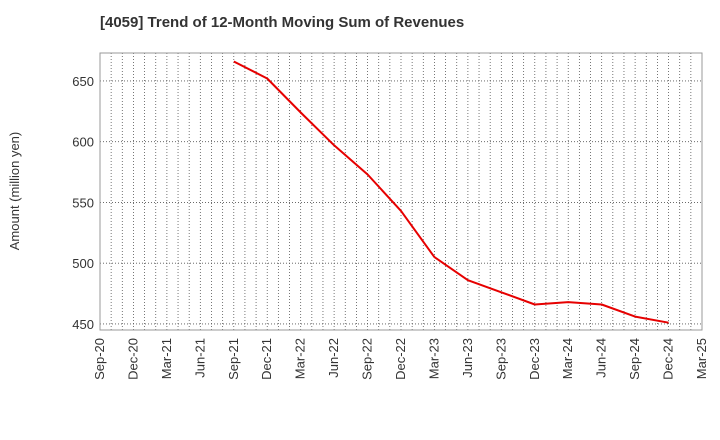 This screenshot has width=720, height=440. Describe the element at coordinates (500, 359) in the screenshot. I see `x-tick-label: Sep-23` at that location.